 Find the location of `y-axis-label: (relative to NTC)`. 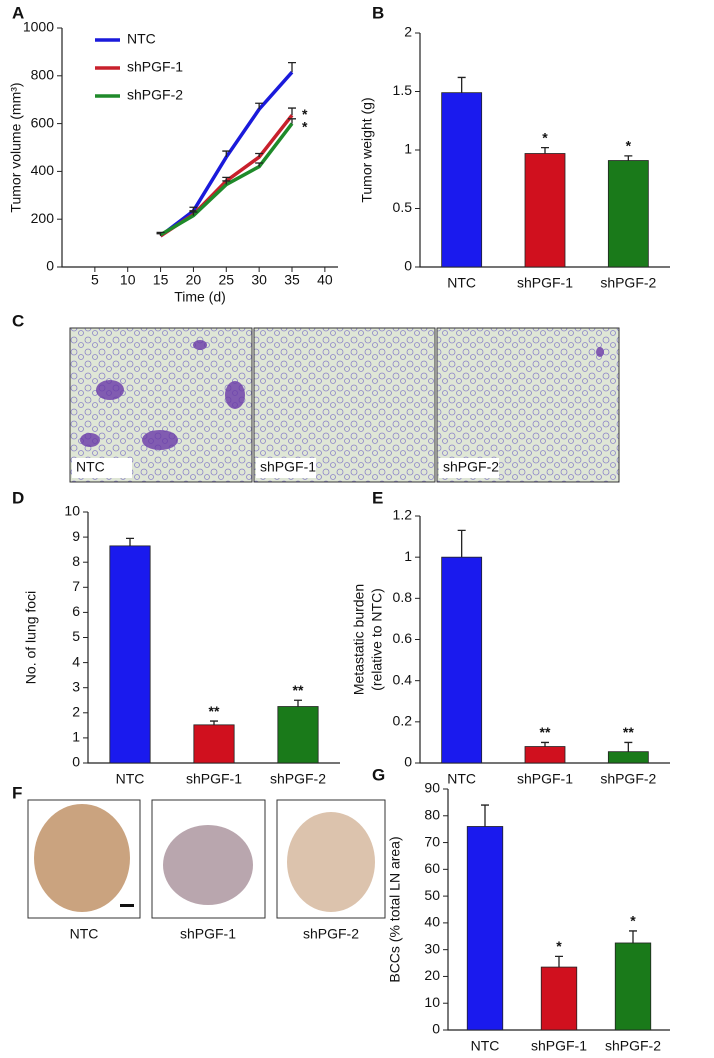

y-axis-label: (relative to NTC) is located at coordinates (377, 639).